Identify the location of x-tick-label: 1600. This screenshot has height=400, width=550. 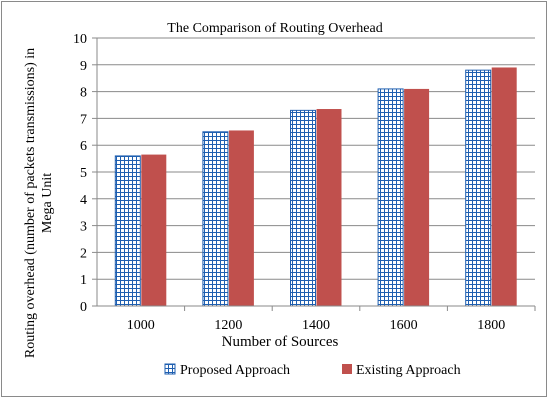
(404, 325).